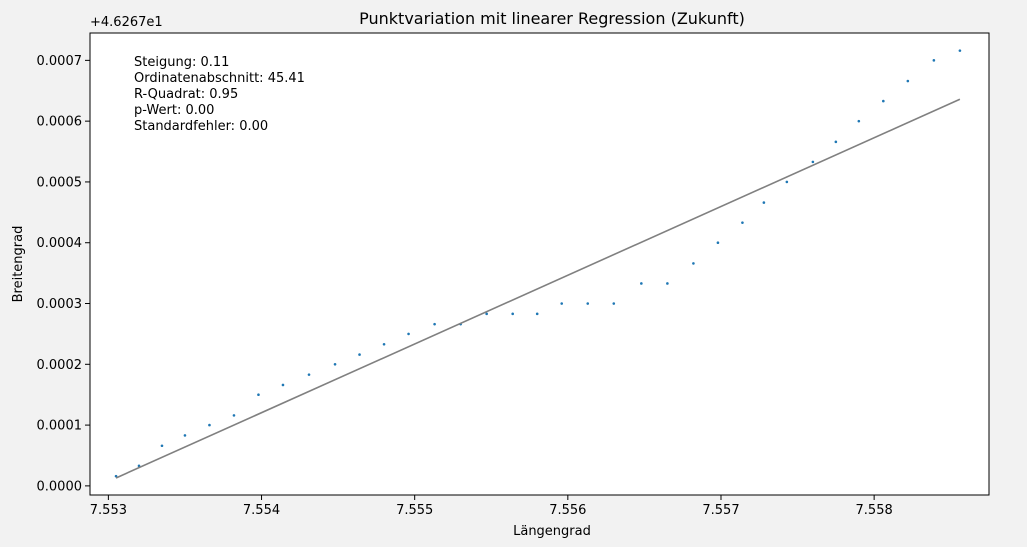 This screenshot has height=547, width=1027. Describe the element at coordinates (60, 182) in the screenshot. I see `y-tick-label-5: 0.0005` at that location.